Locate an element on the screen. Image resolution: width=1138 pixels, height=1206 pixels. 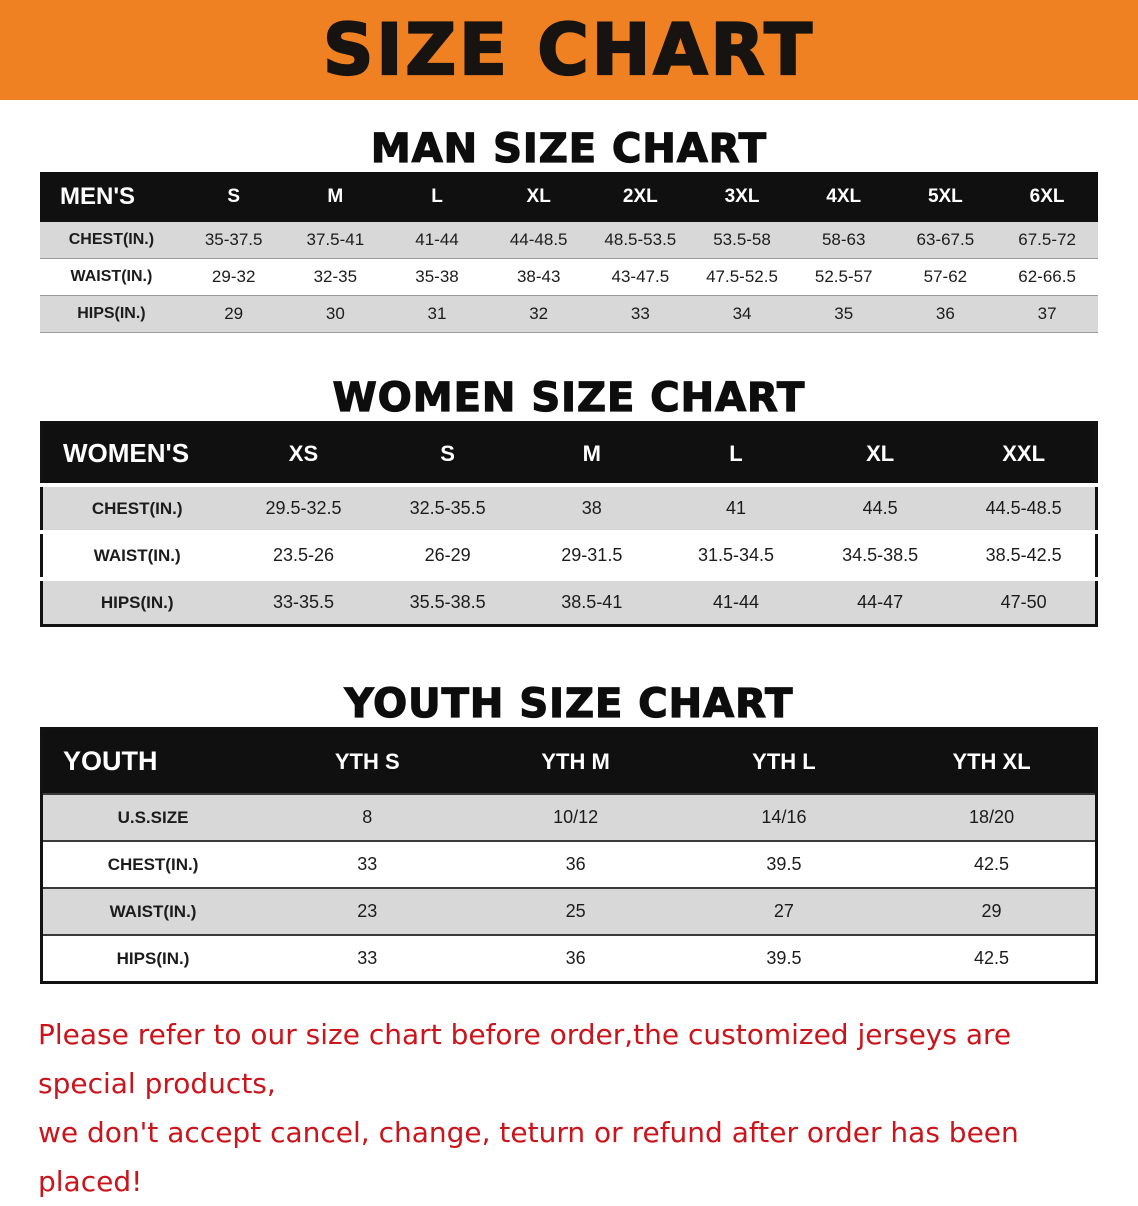
youth-section-heading: YOUTH SIZE CHART is located at coordinates (569, 703).